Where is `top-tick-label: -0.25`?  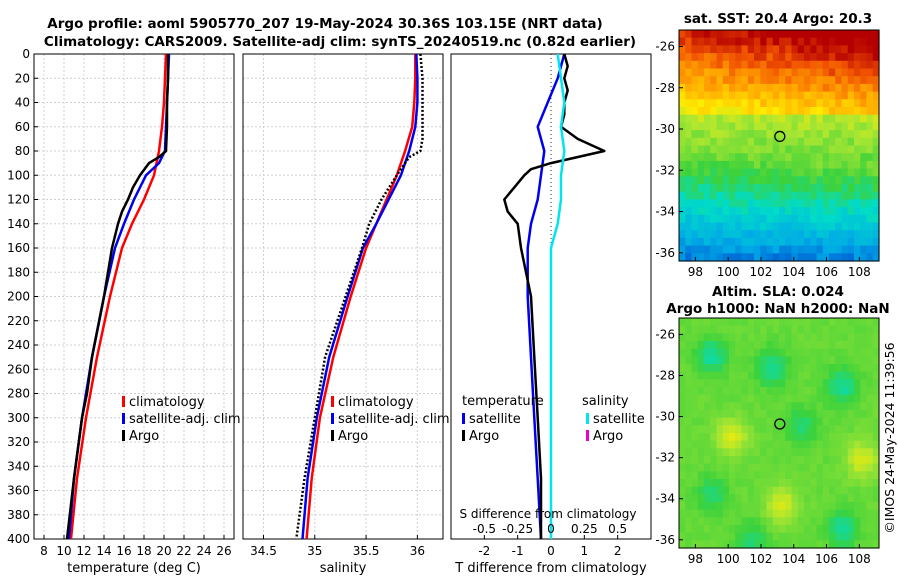
top-tick-label: -0.25 is located at coordinates (517, 529).